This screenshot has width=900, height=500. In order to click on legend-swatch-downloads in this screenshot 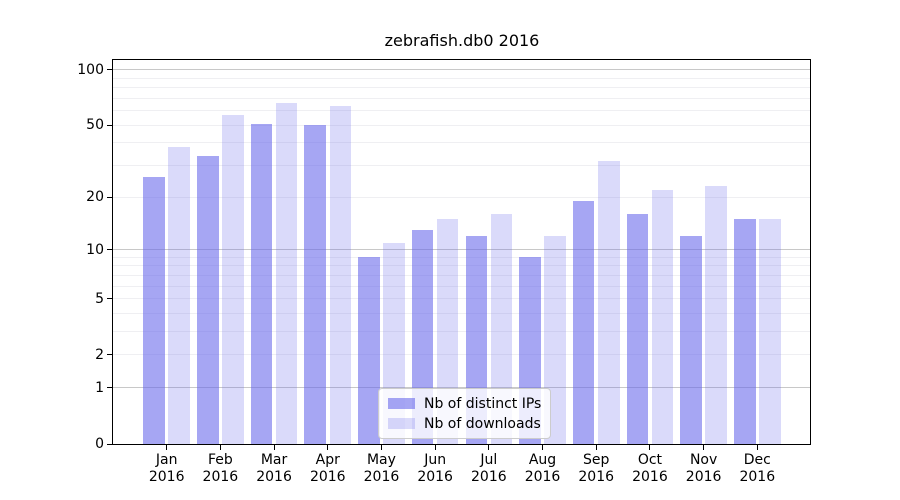, I will do `click(401, 423)`.